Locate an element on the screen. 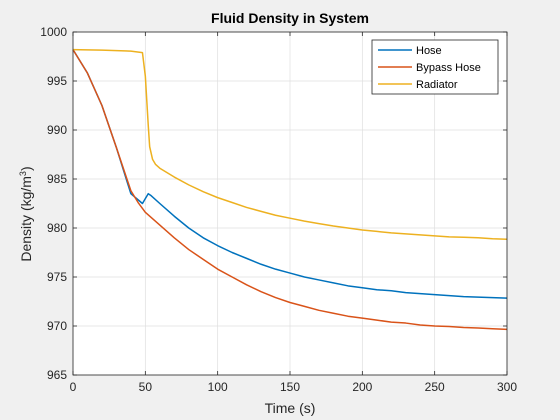  x-tick-label: 100 is located at coordinates (218, 387).